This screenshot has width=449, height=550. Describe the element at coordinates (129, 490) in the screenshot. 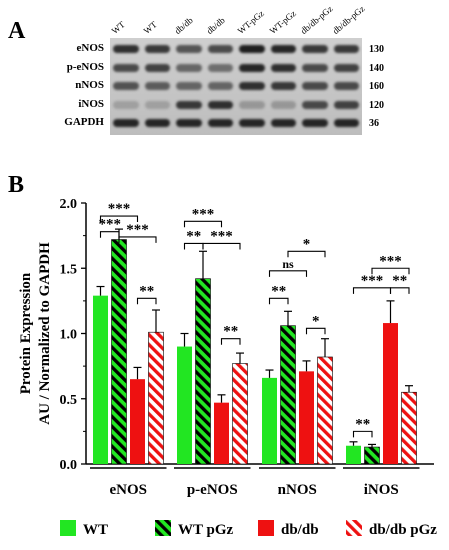

I see `x-category-label: eNOS` at that location.